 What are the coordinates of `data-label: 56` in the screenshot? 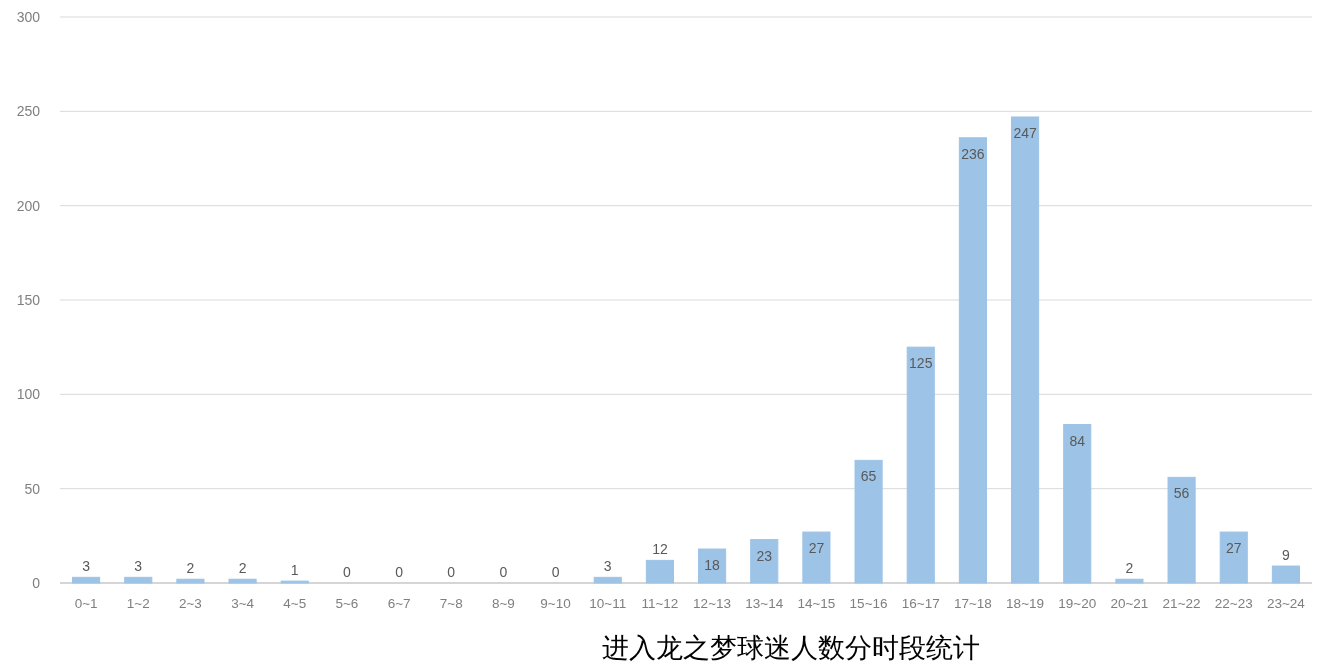 It's located at (1181, 493).